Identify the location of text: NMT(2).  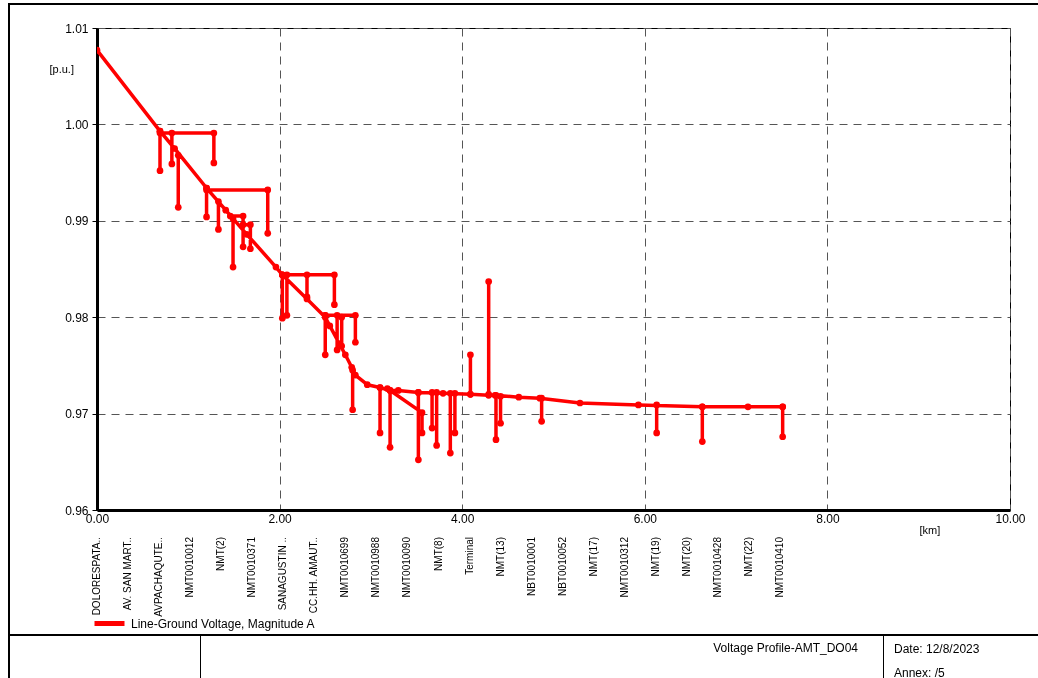
(221, 554).